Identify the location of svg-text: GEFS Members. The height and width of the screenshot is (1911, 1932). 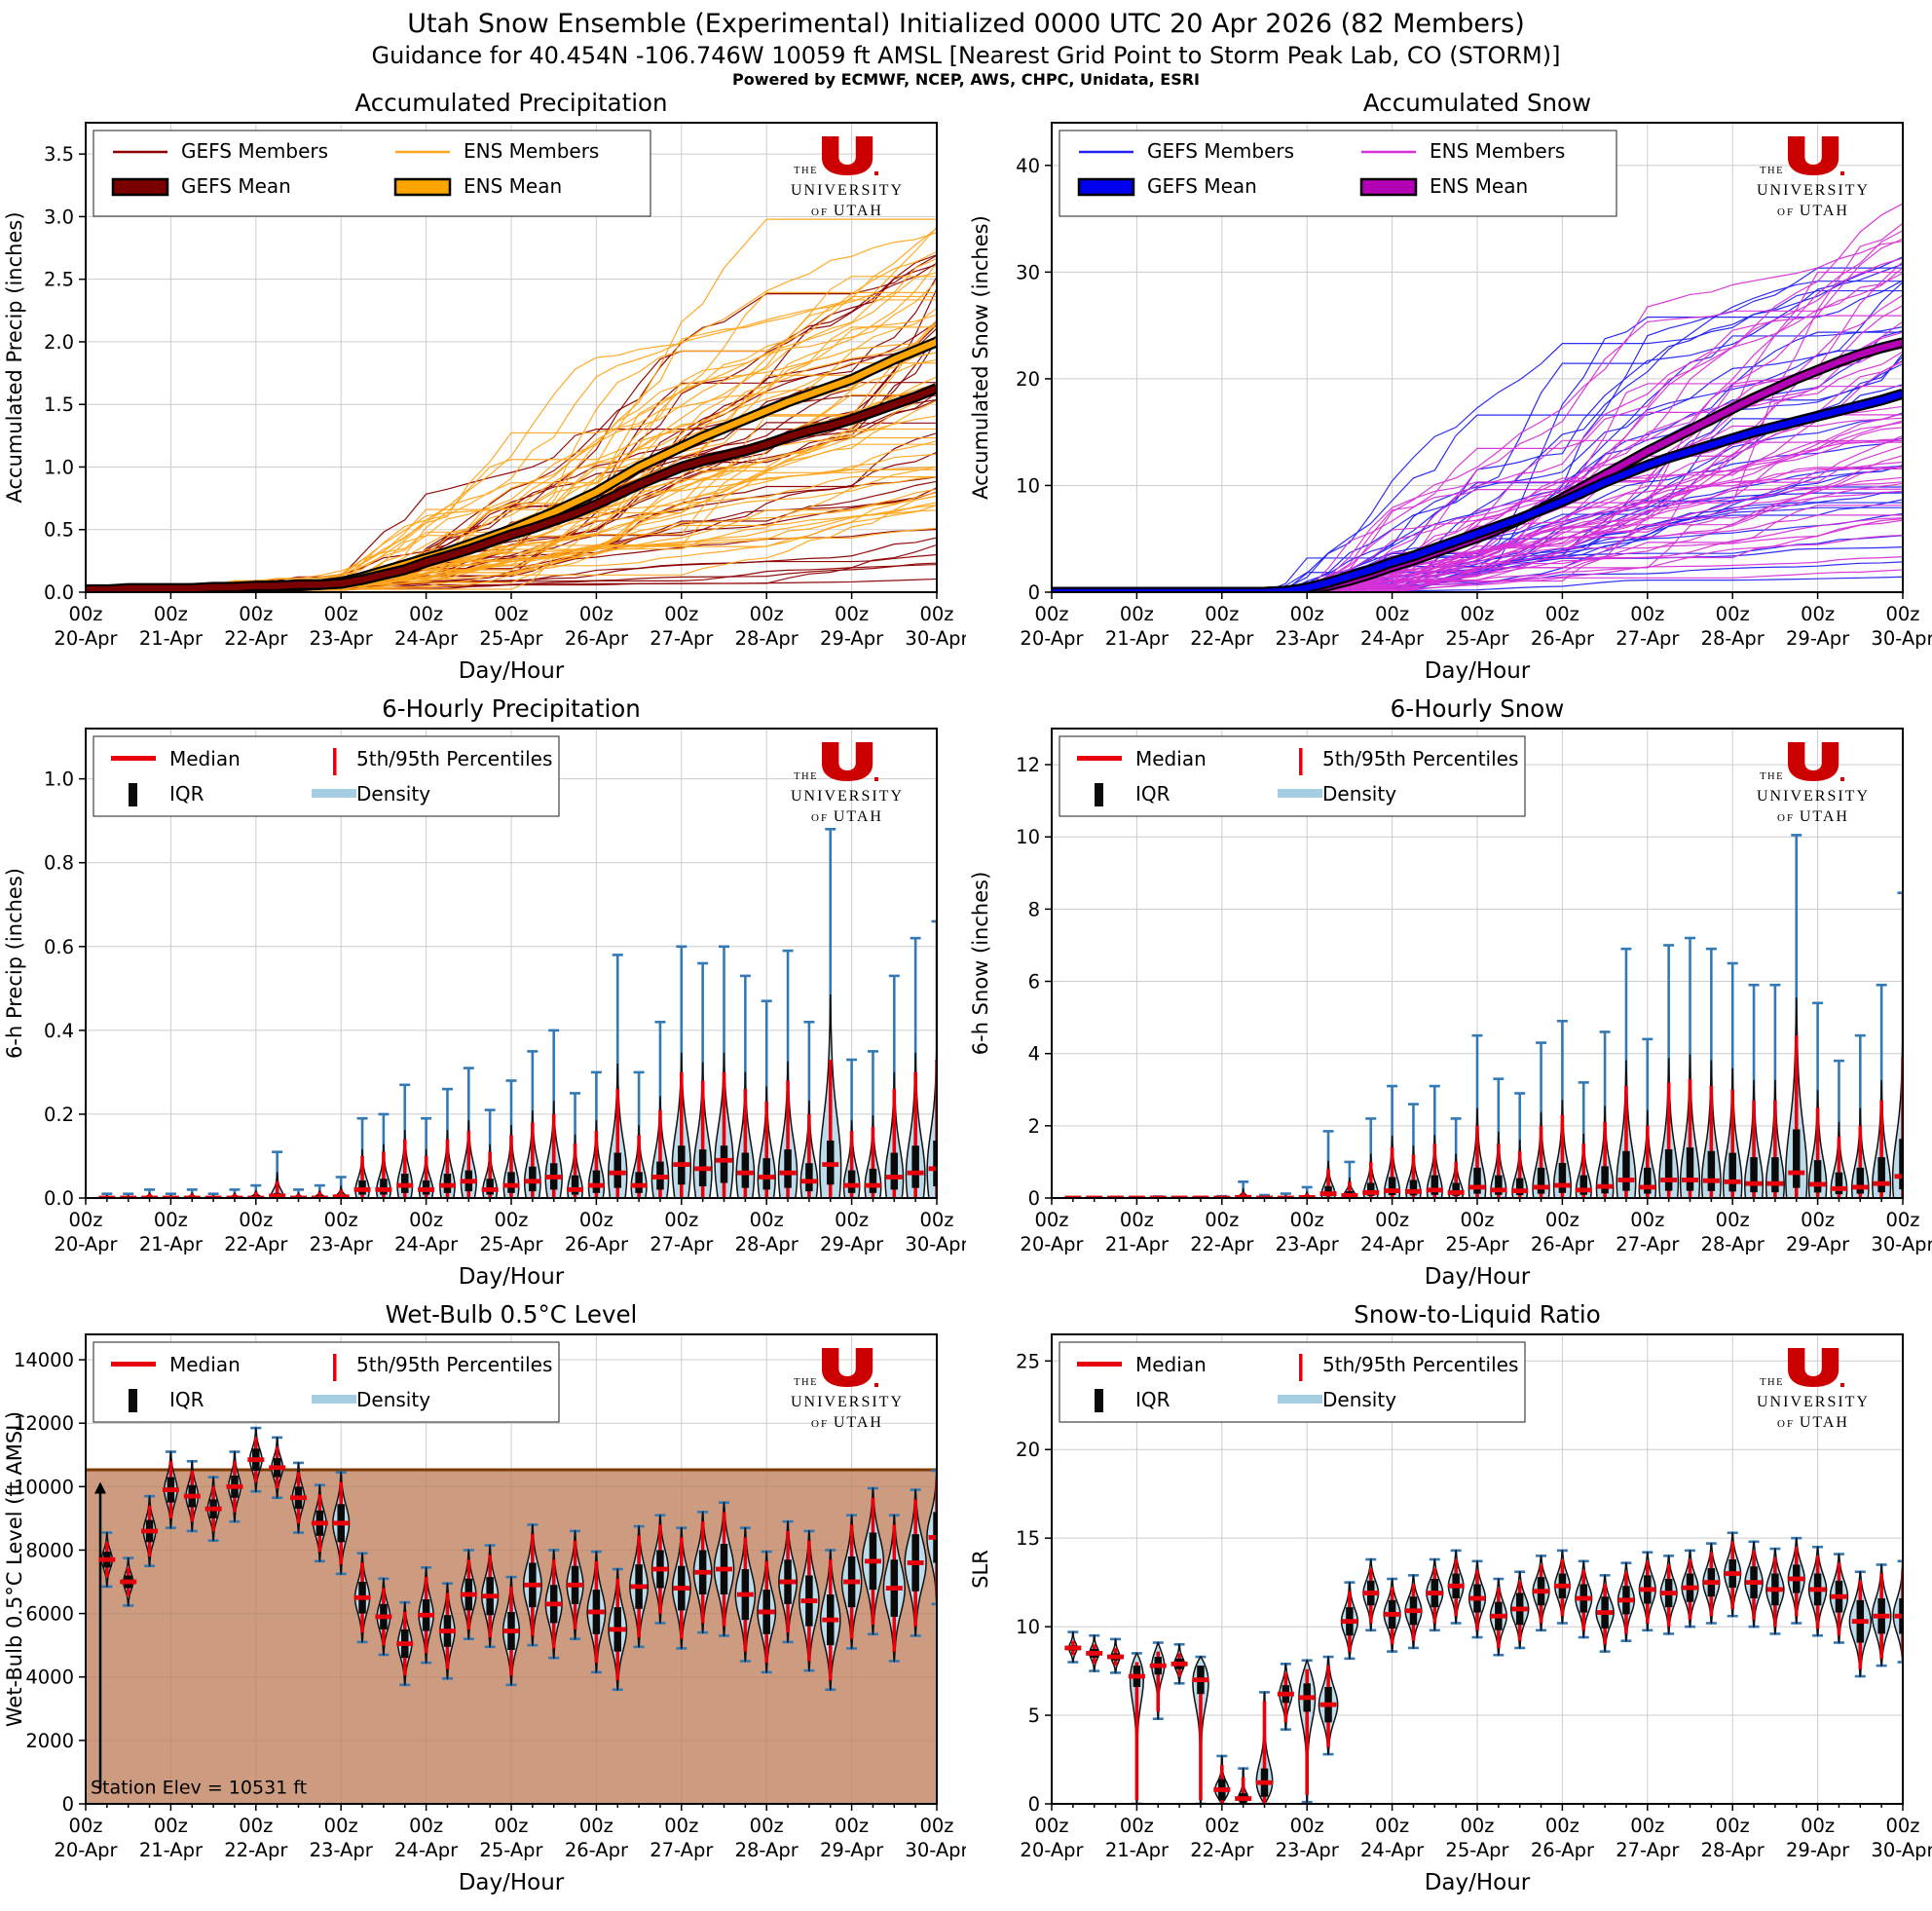
(254, 151).